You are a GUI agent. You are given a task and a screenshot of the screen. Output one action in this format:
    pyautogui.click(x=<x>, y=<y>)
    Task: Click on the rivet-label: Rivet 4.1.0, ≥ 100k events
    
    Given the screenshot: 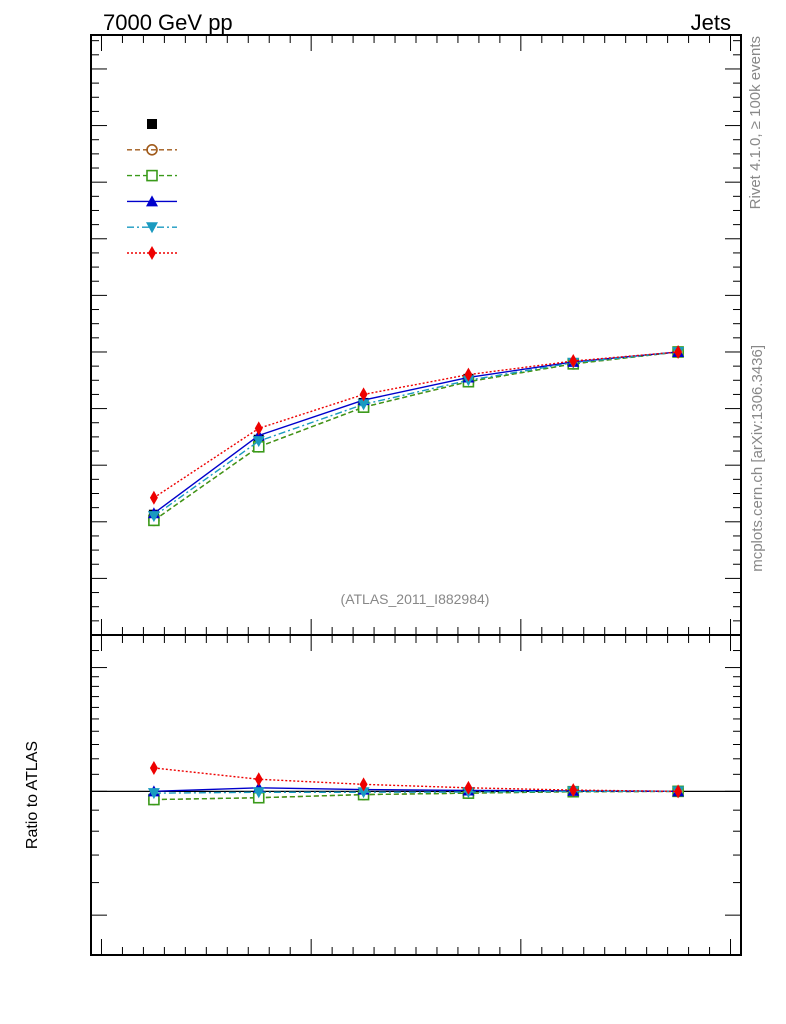 What is the action you would take?
    pyautogui.click(x=755, y=122)
    